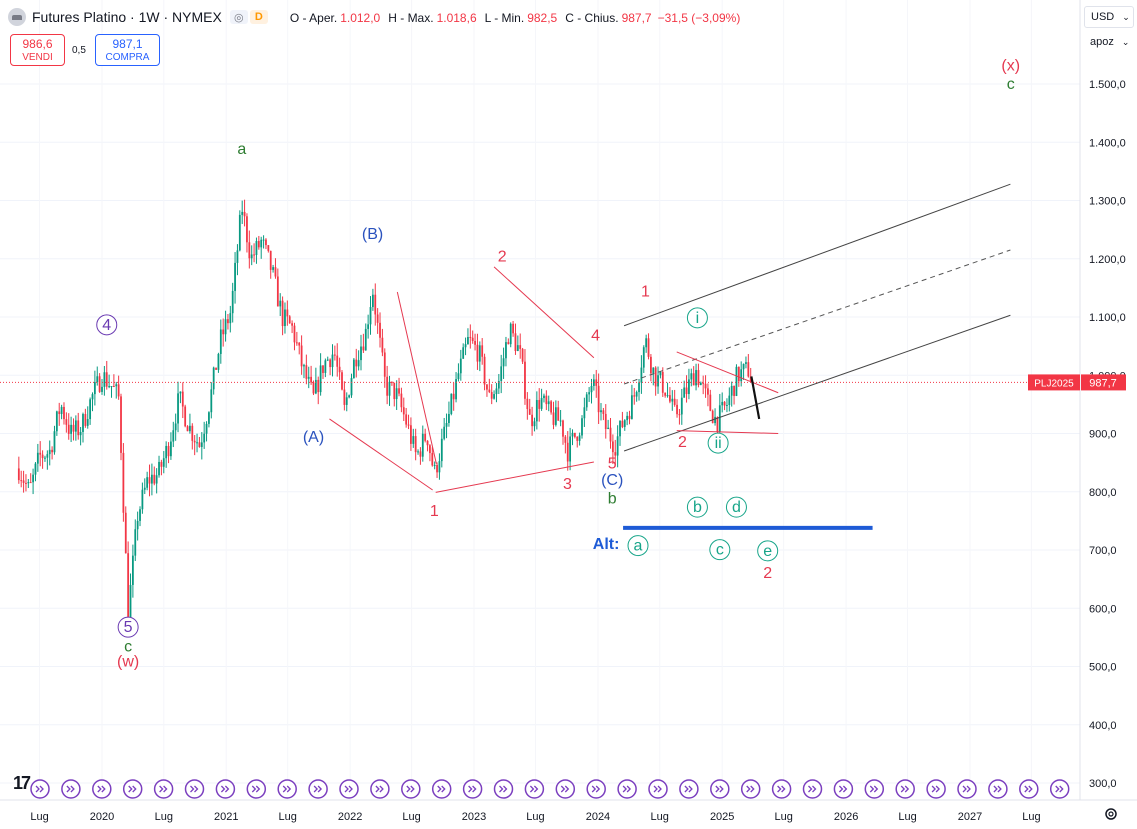 This screenshot has width=1137, height=829. Describe the element at coordinates (1108, 414) in the screenshot. I see `price-axis-bg` at that location.